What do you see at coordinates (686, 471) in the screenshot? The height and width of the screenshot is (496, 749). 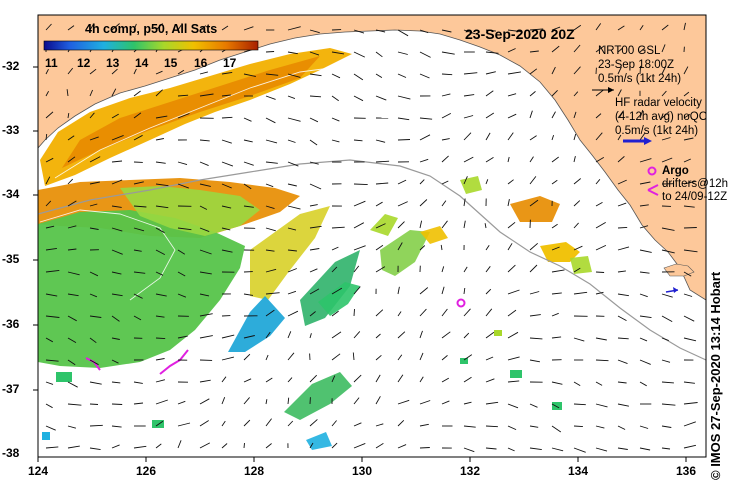 I see `x-tick-label: 136` at bounding box center [686, 471].